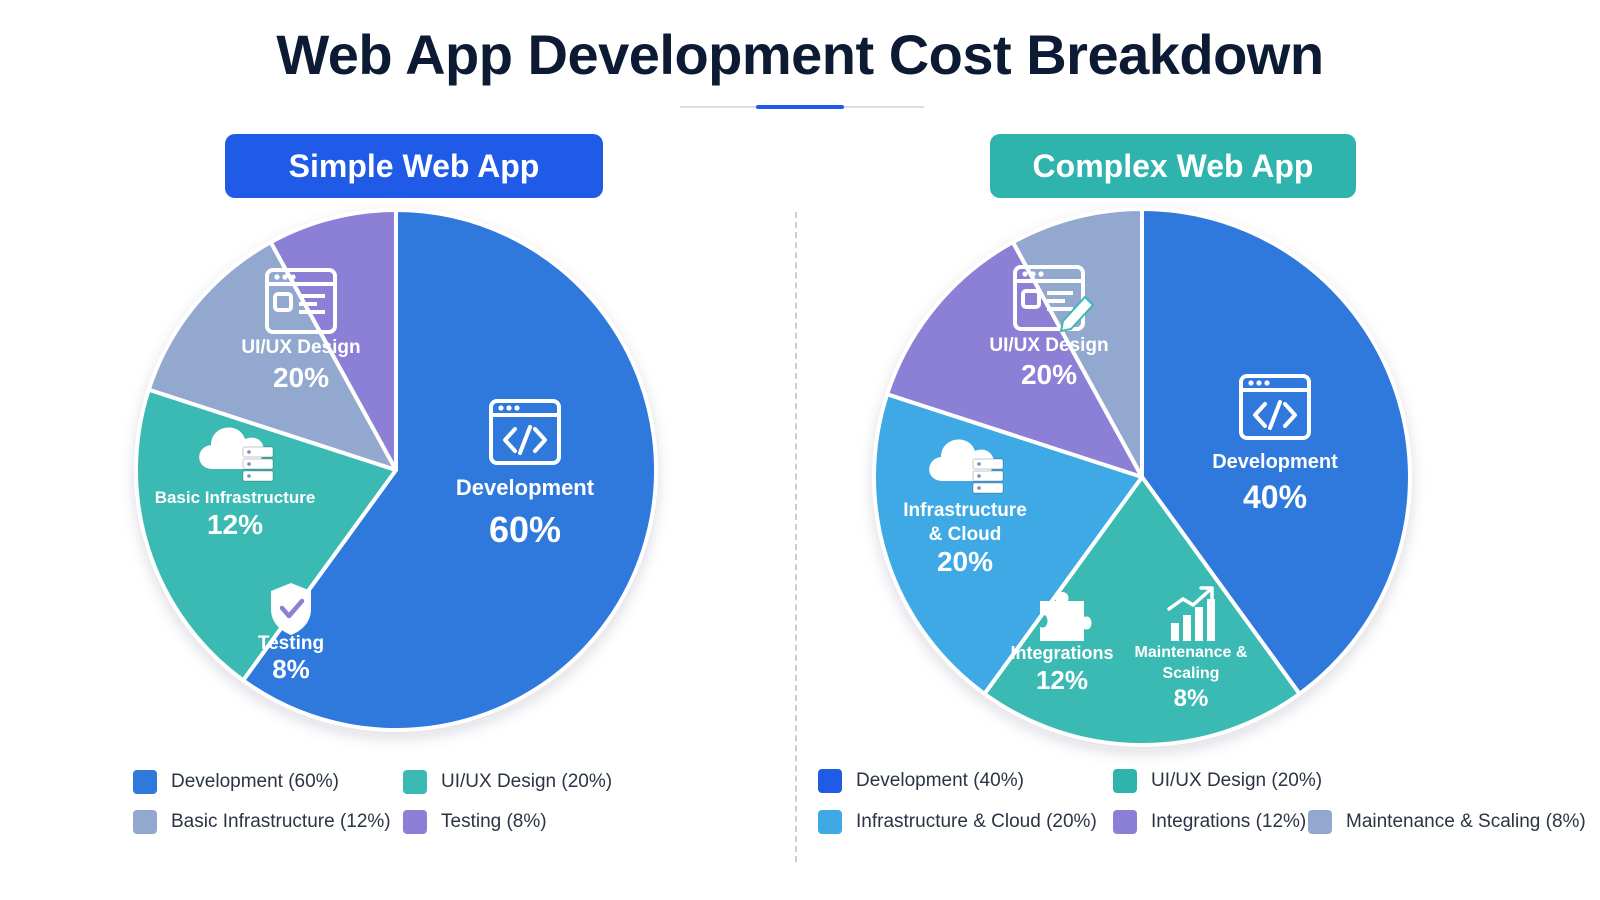 This screenshot has width=1600, height=900. I want to click on panel-divider, so click(796, 537).